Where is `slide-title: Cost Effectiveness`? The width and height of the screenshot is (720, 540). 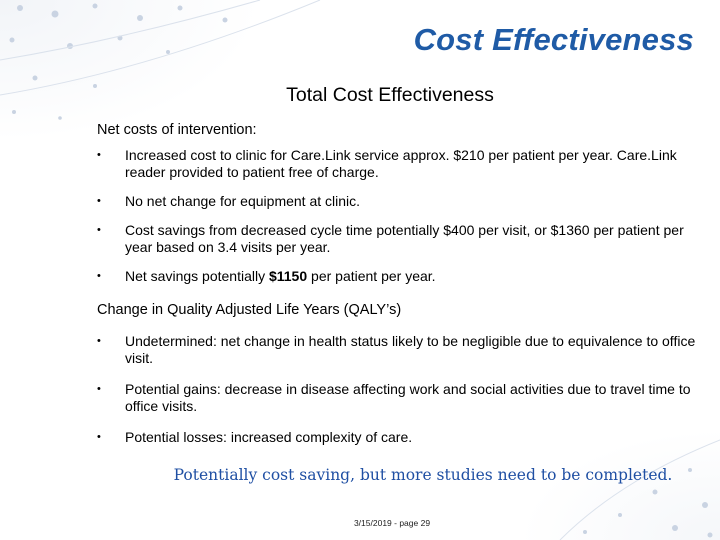
slide-title: Cost Effectiveness is located at coordinates (553, 39).